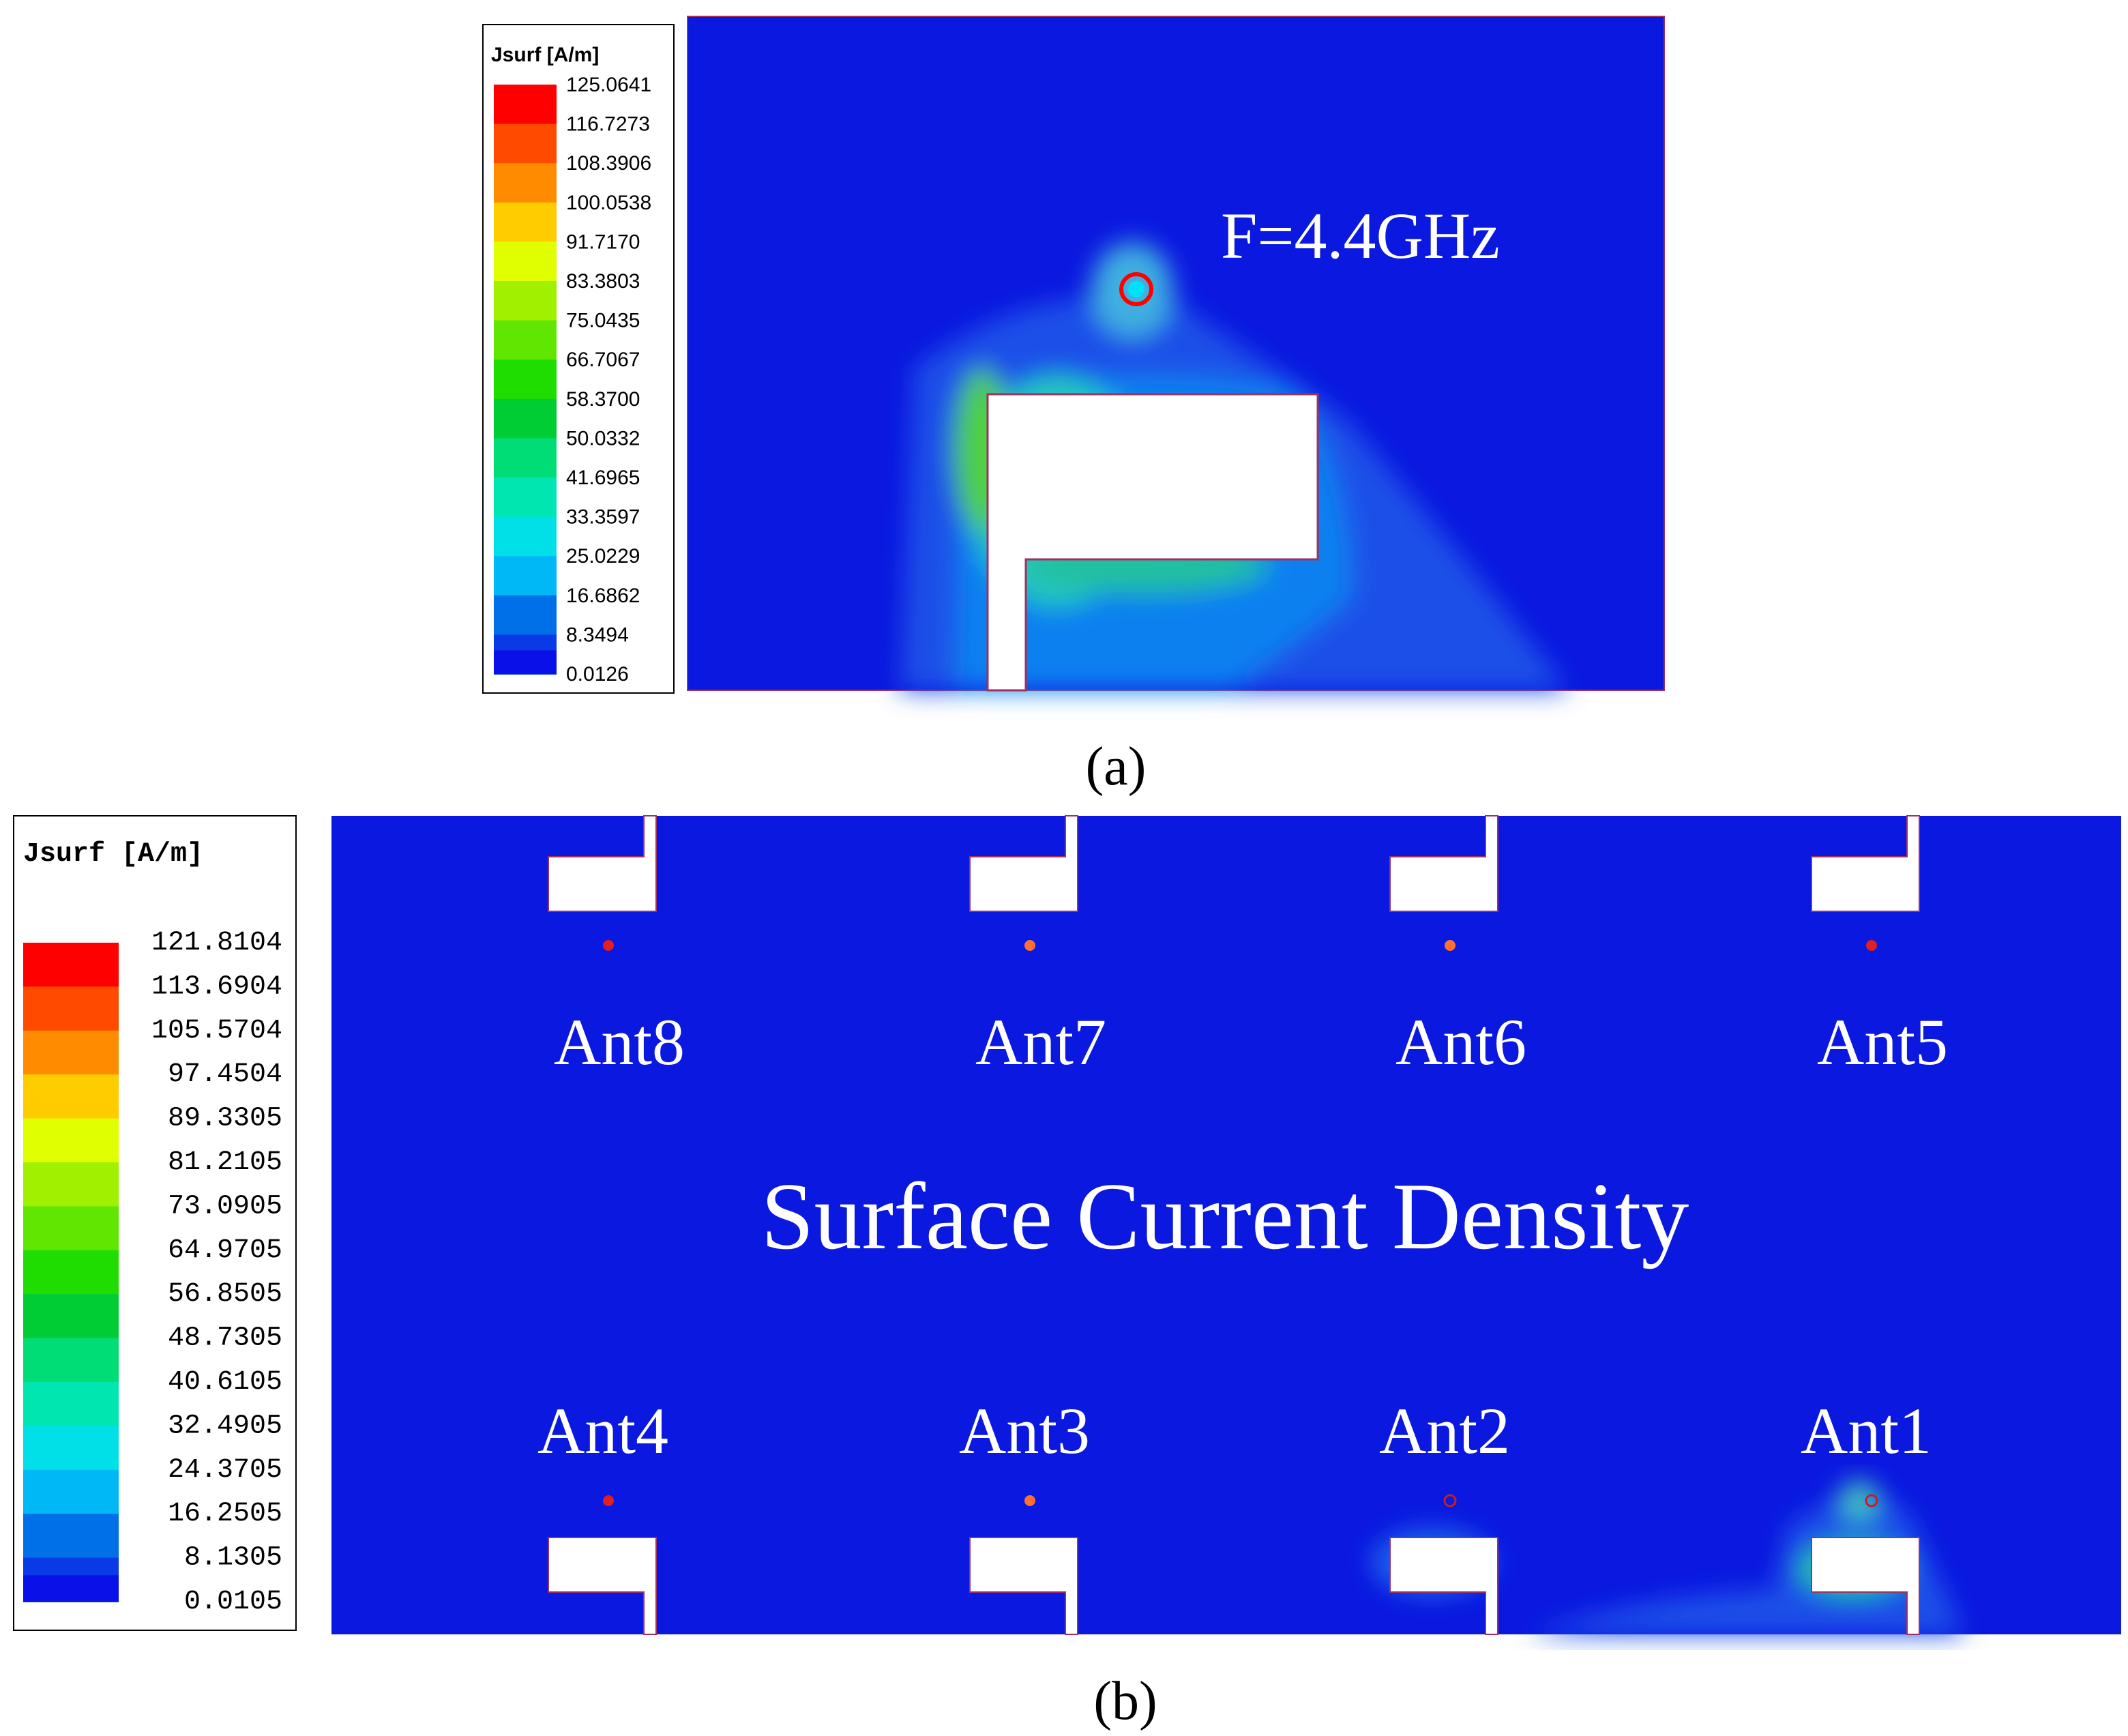  What do you see at coordinates (603, 478) in the screenshot?
I see `legend-level: 41.6965` at bounding box center [603, 478].